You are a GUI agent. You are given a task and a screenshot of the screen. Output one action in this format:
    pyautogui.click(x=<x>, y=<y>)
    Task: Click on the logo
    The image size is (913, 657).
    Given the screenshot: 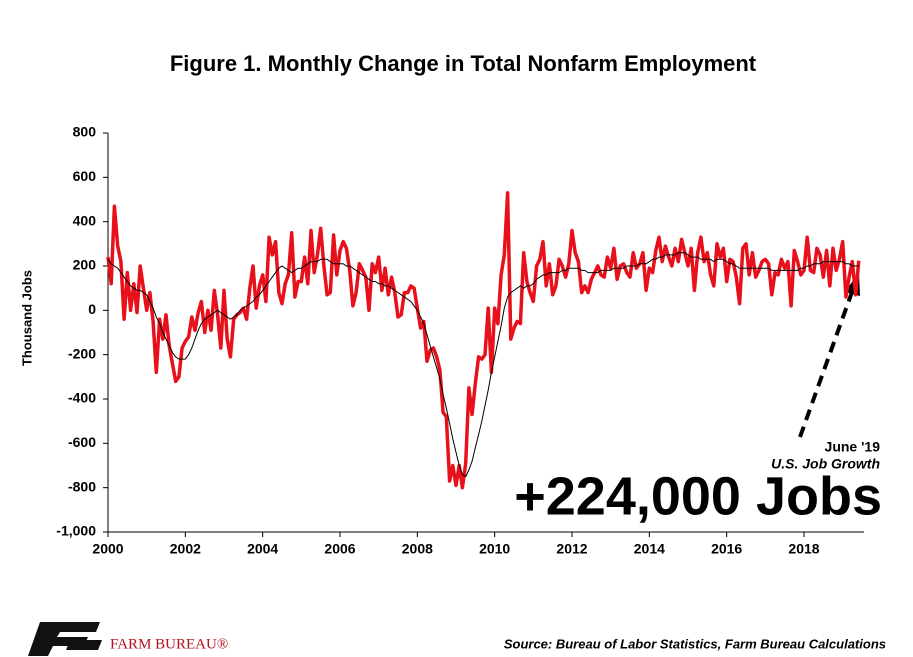 What is the action you would take?
    pyautogui.click(x=65, y=639)
    